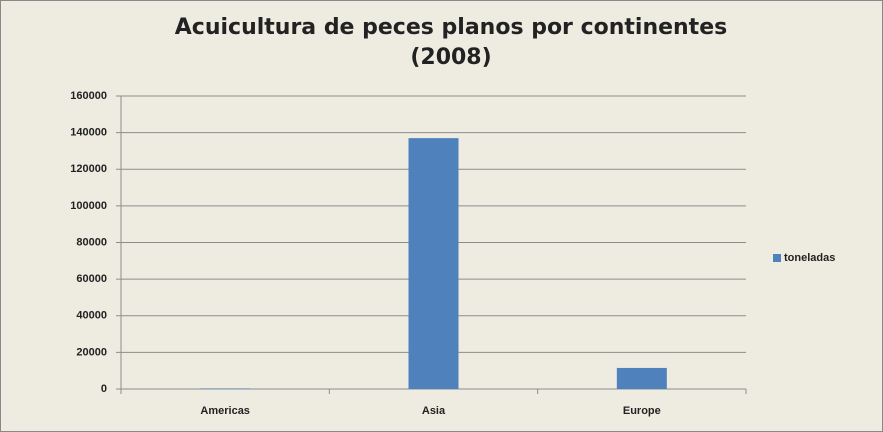  I want to click on y-tick-label: 0, so click(104, 389).